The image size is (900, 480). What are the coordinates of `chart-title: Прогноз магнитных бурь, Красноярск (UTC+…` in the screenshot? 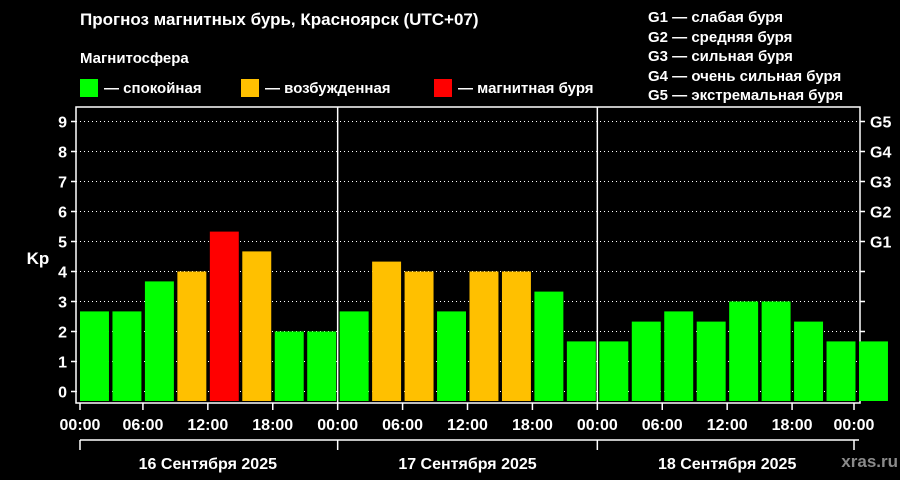 It's located at (279, 19).